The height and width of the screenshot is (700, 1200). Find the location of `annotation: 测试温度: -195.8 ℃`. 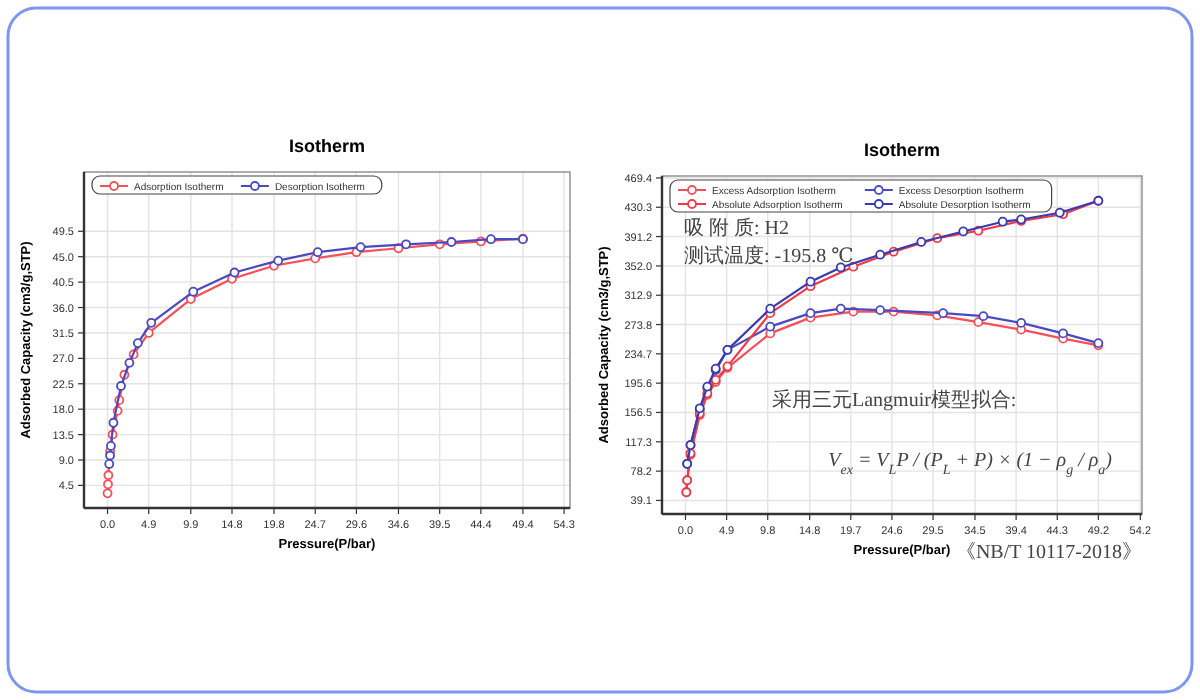

annotation: 测试温度: -195.8 ℃ is located at coordinates (769, 256).